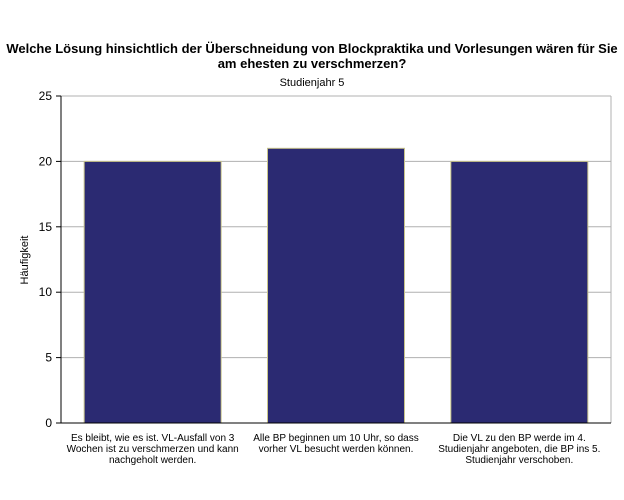 This screenshot has width=624, height=500. I want to click on chart-subtitle: Studienjahr 5, so click(312, 83).